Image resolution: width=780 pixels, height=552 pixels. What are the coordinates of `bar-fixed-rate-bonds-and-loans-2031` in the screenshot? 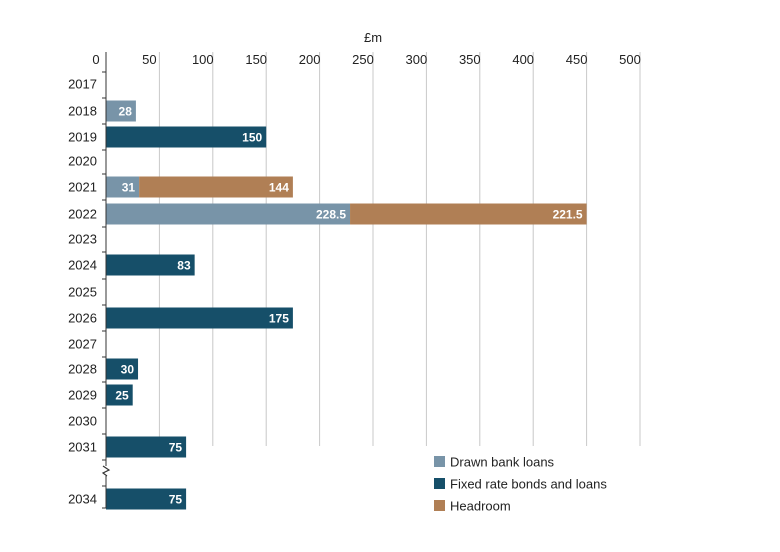 It's located at (146, 447).